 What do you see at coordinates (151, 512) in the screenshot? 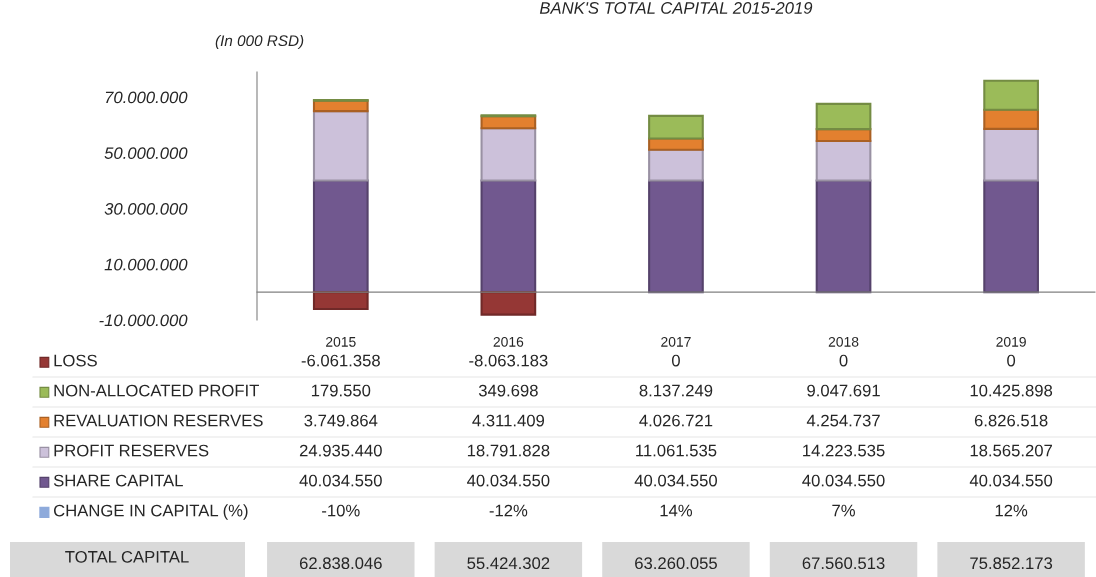
I see `text: CHANGE IN CAPITAL (%)` at bounding box center [151, 512].